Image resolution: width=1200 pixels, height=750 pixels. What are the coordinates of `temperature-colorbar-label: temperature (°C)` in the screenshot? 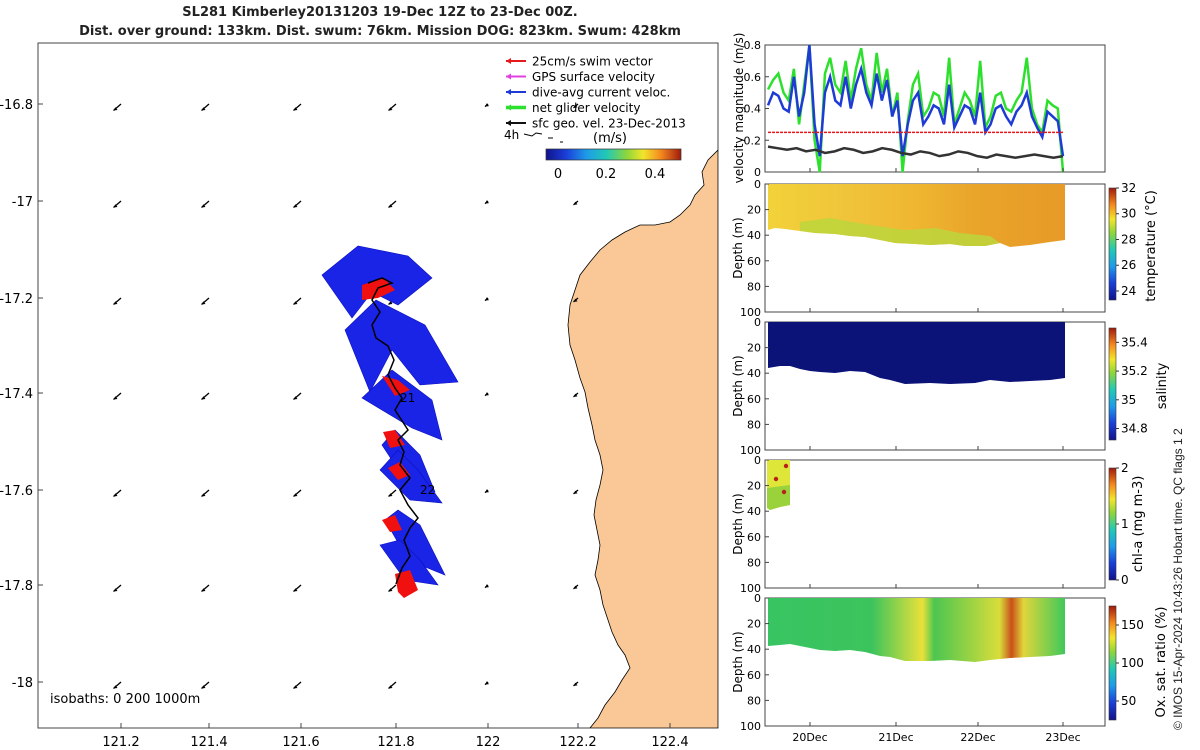 It's located at (1151, 246).